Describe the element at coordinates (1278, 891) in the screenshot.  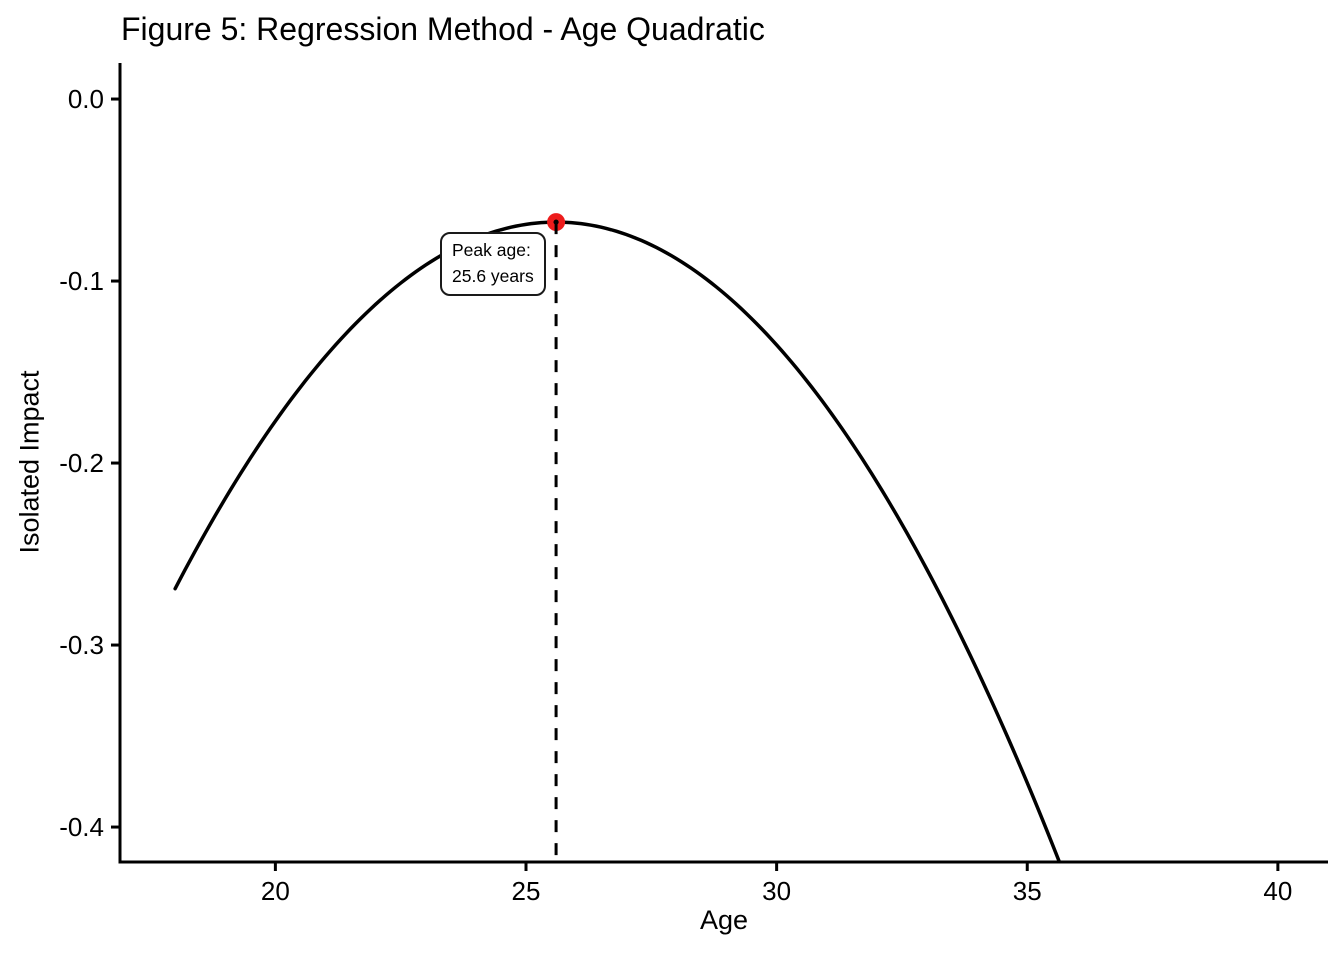
I see `x-tick-label: 40` at that location.